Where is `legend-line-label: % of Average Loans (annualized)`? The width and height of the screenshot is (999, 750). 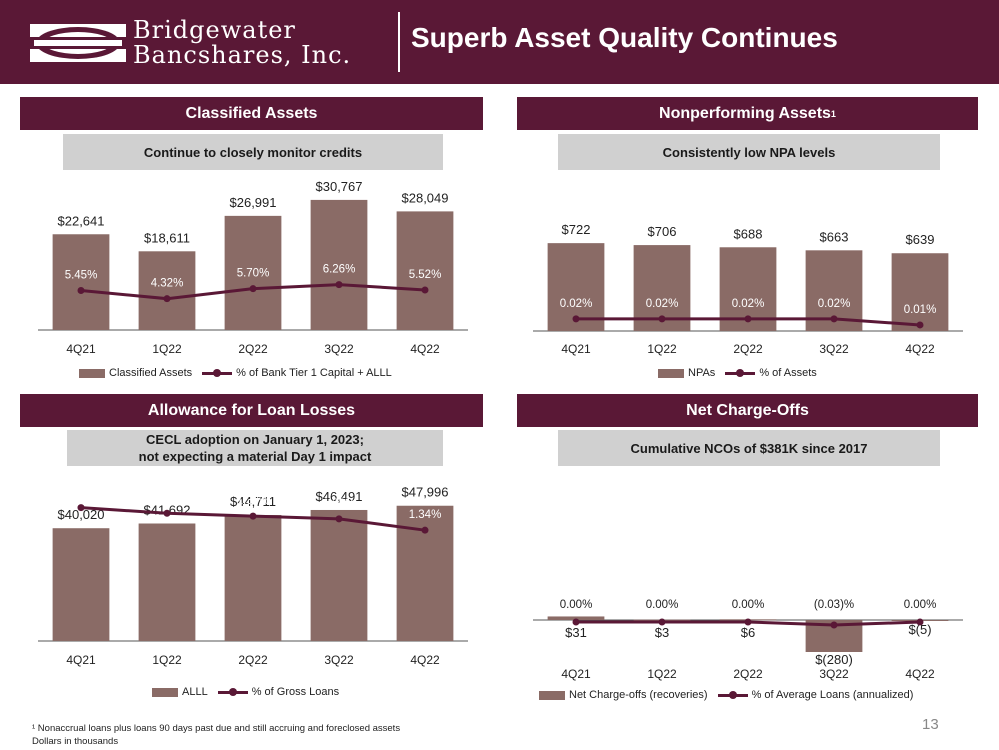 legend-line-label: % of Average Loans (annualized) is located at coordinates (832, 695).